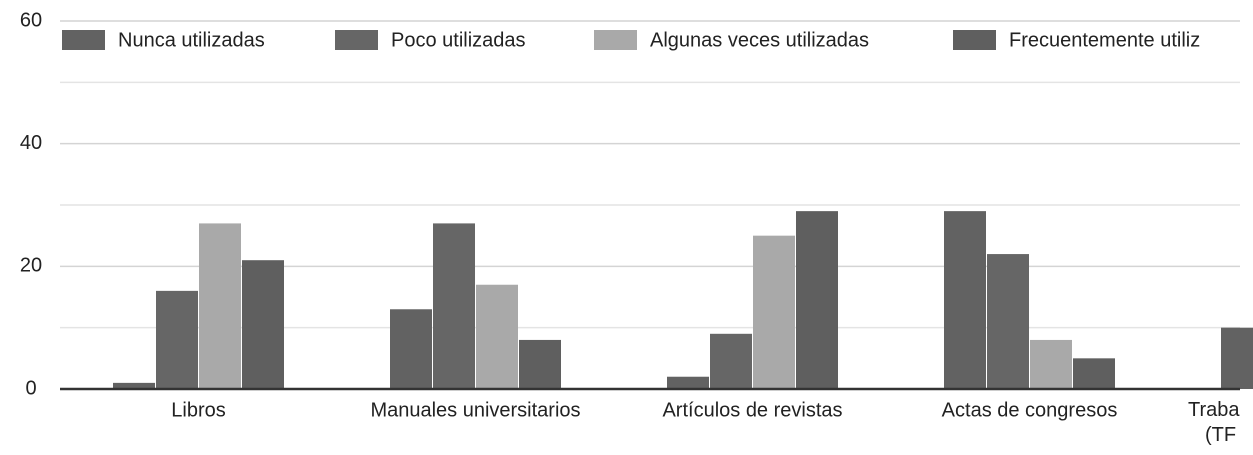 The height and width of the screenshot is (455, 1253). I want to click on y-tick-label: 60, so click(31, 20).